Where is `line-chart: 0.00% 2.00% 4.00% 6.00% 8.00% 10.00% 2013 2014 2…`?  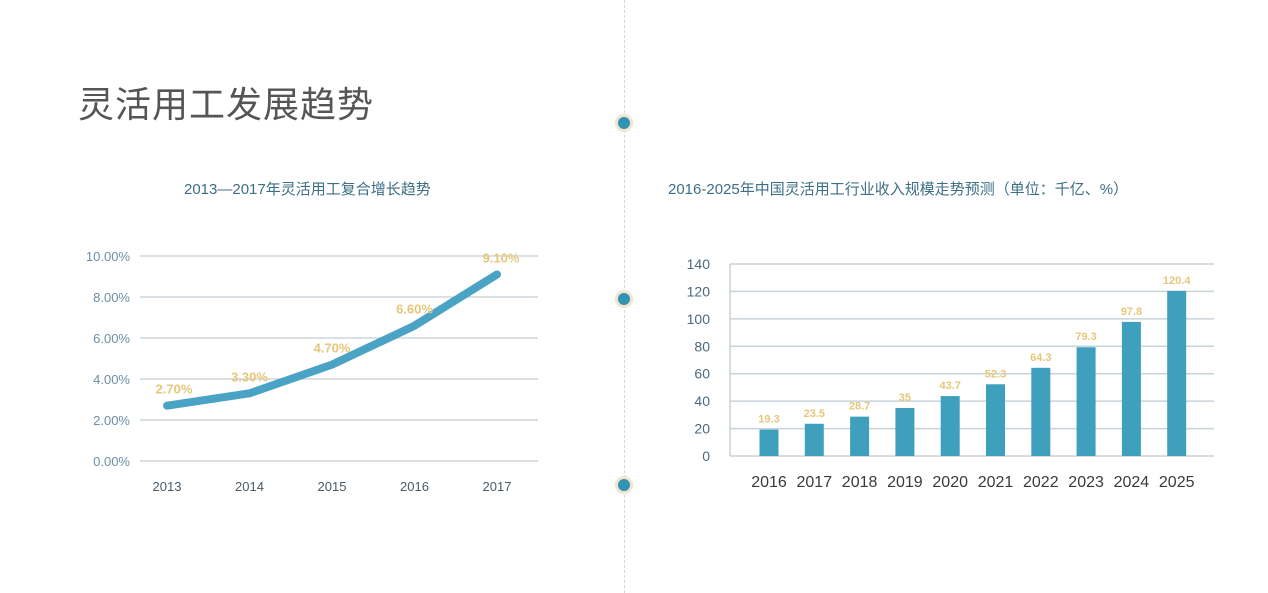
line-chart: 0.00% 2.00% 4.00% 6.00% 8.00% 10.00% 2013 2014 2… is located at coordinates (312, 371).